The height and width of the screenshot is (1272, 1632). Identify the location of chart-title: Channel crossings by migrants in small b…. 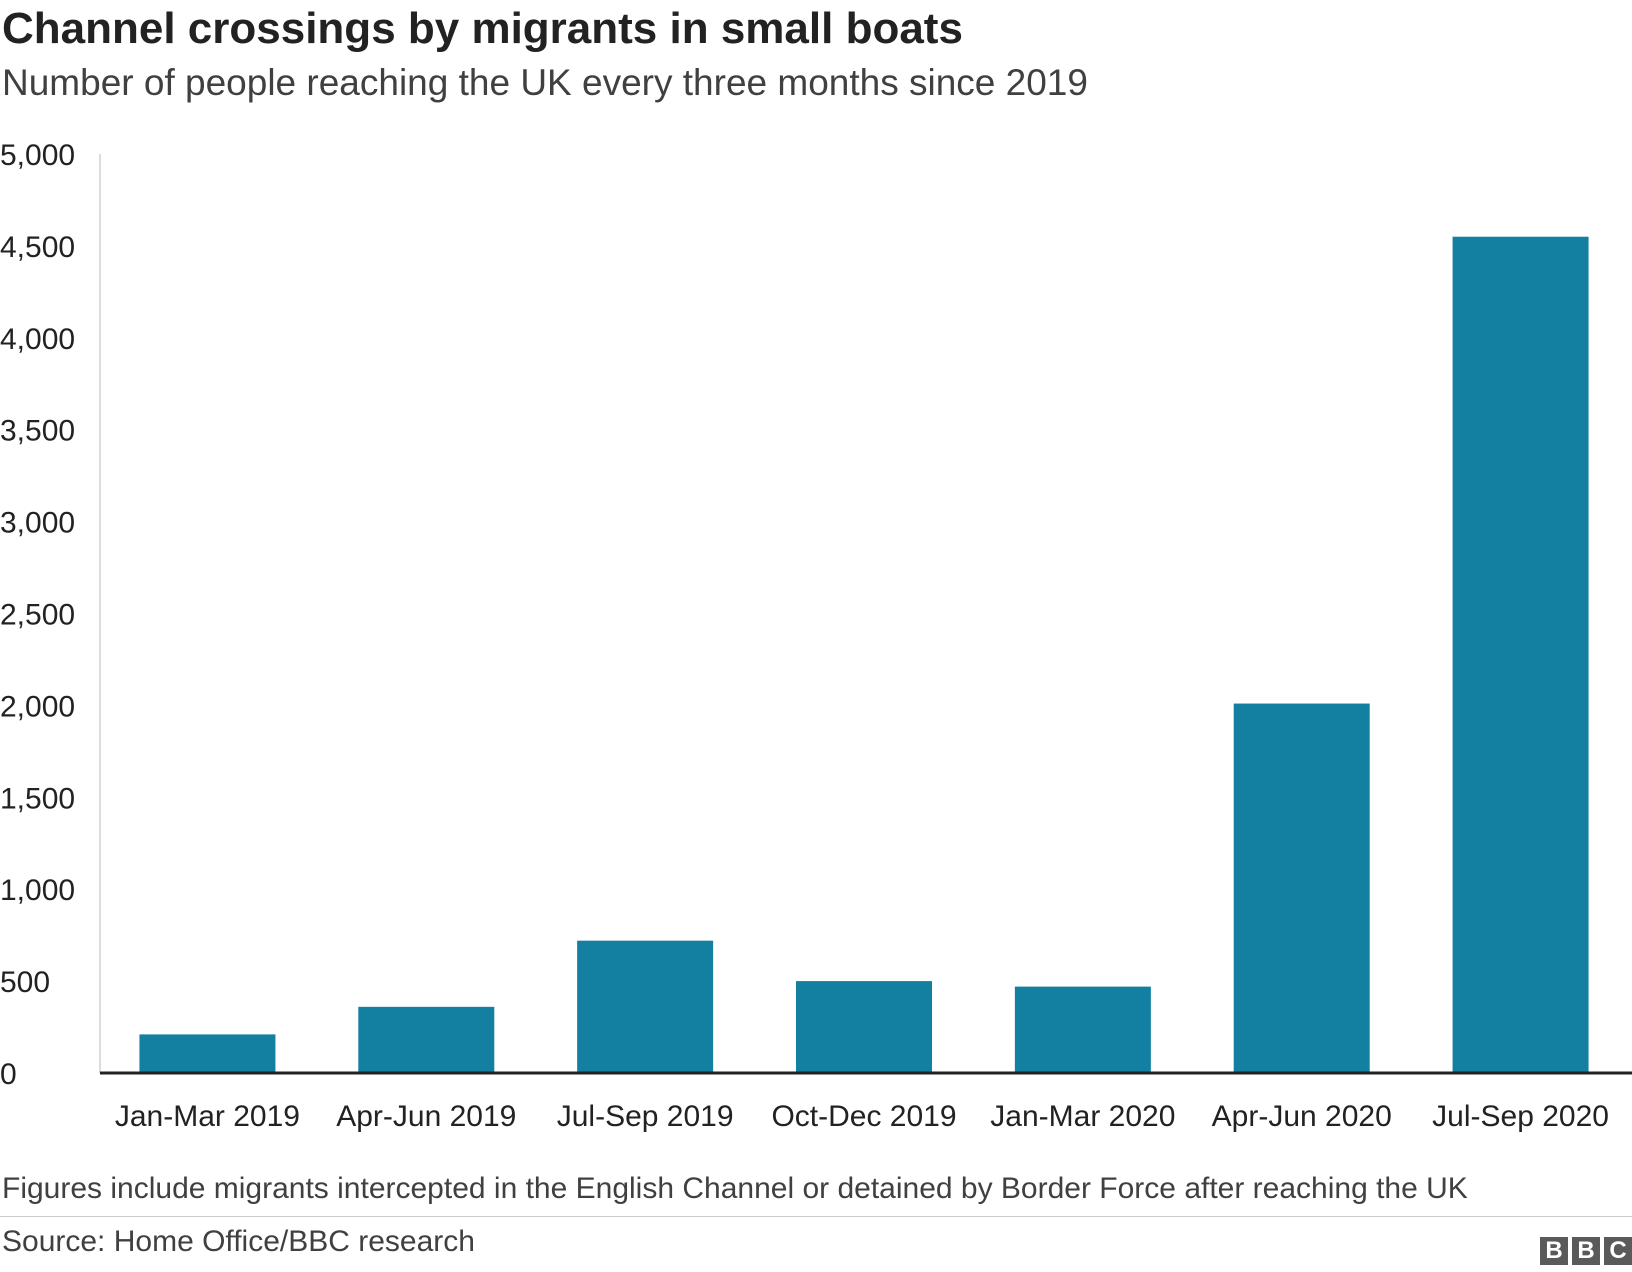
(482, 28).